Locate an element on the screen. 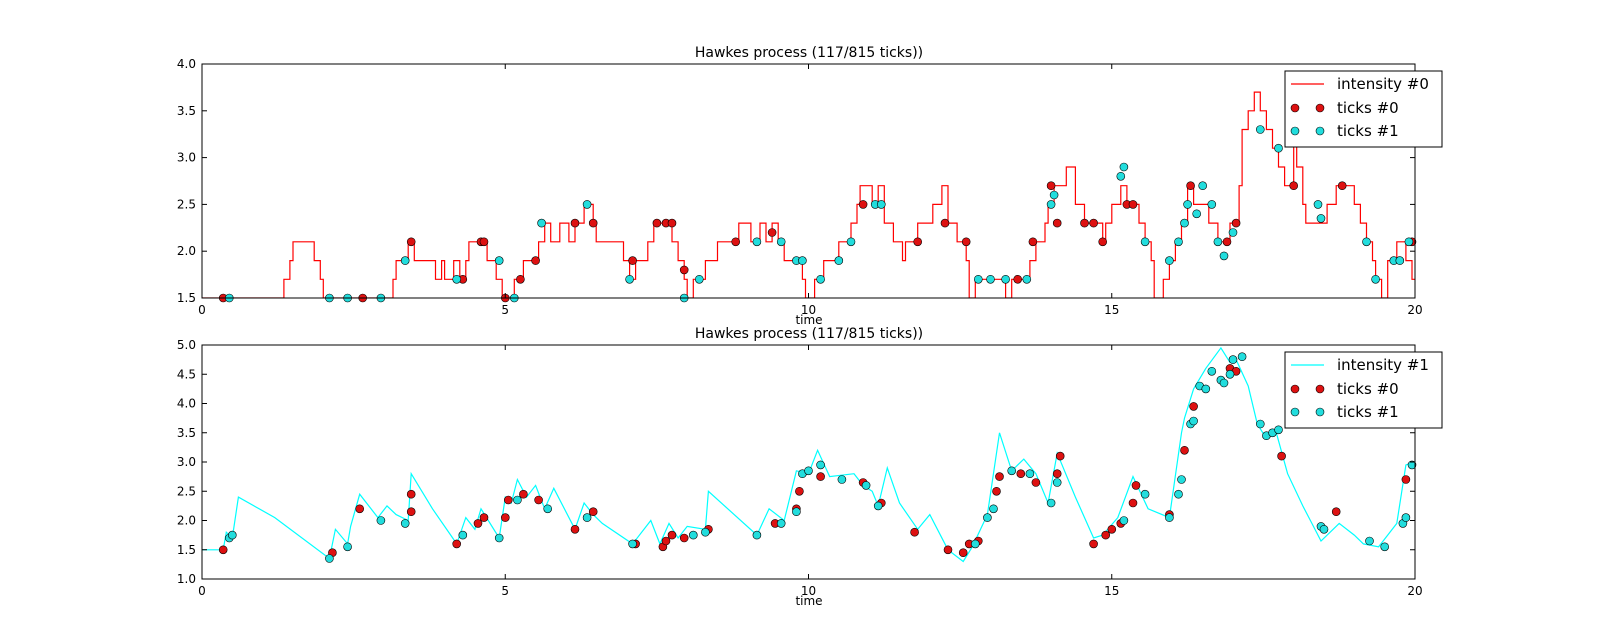  y-tick-label: 3.5 is located at coordinates (186, 433).